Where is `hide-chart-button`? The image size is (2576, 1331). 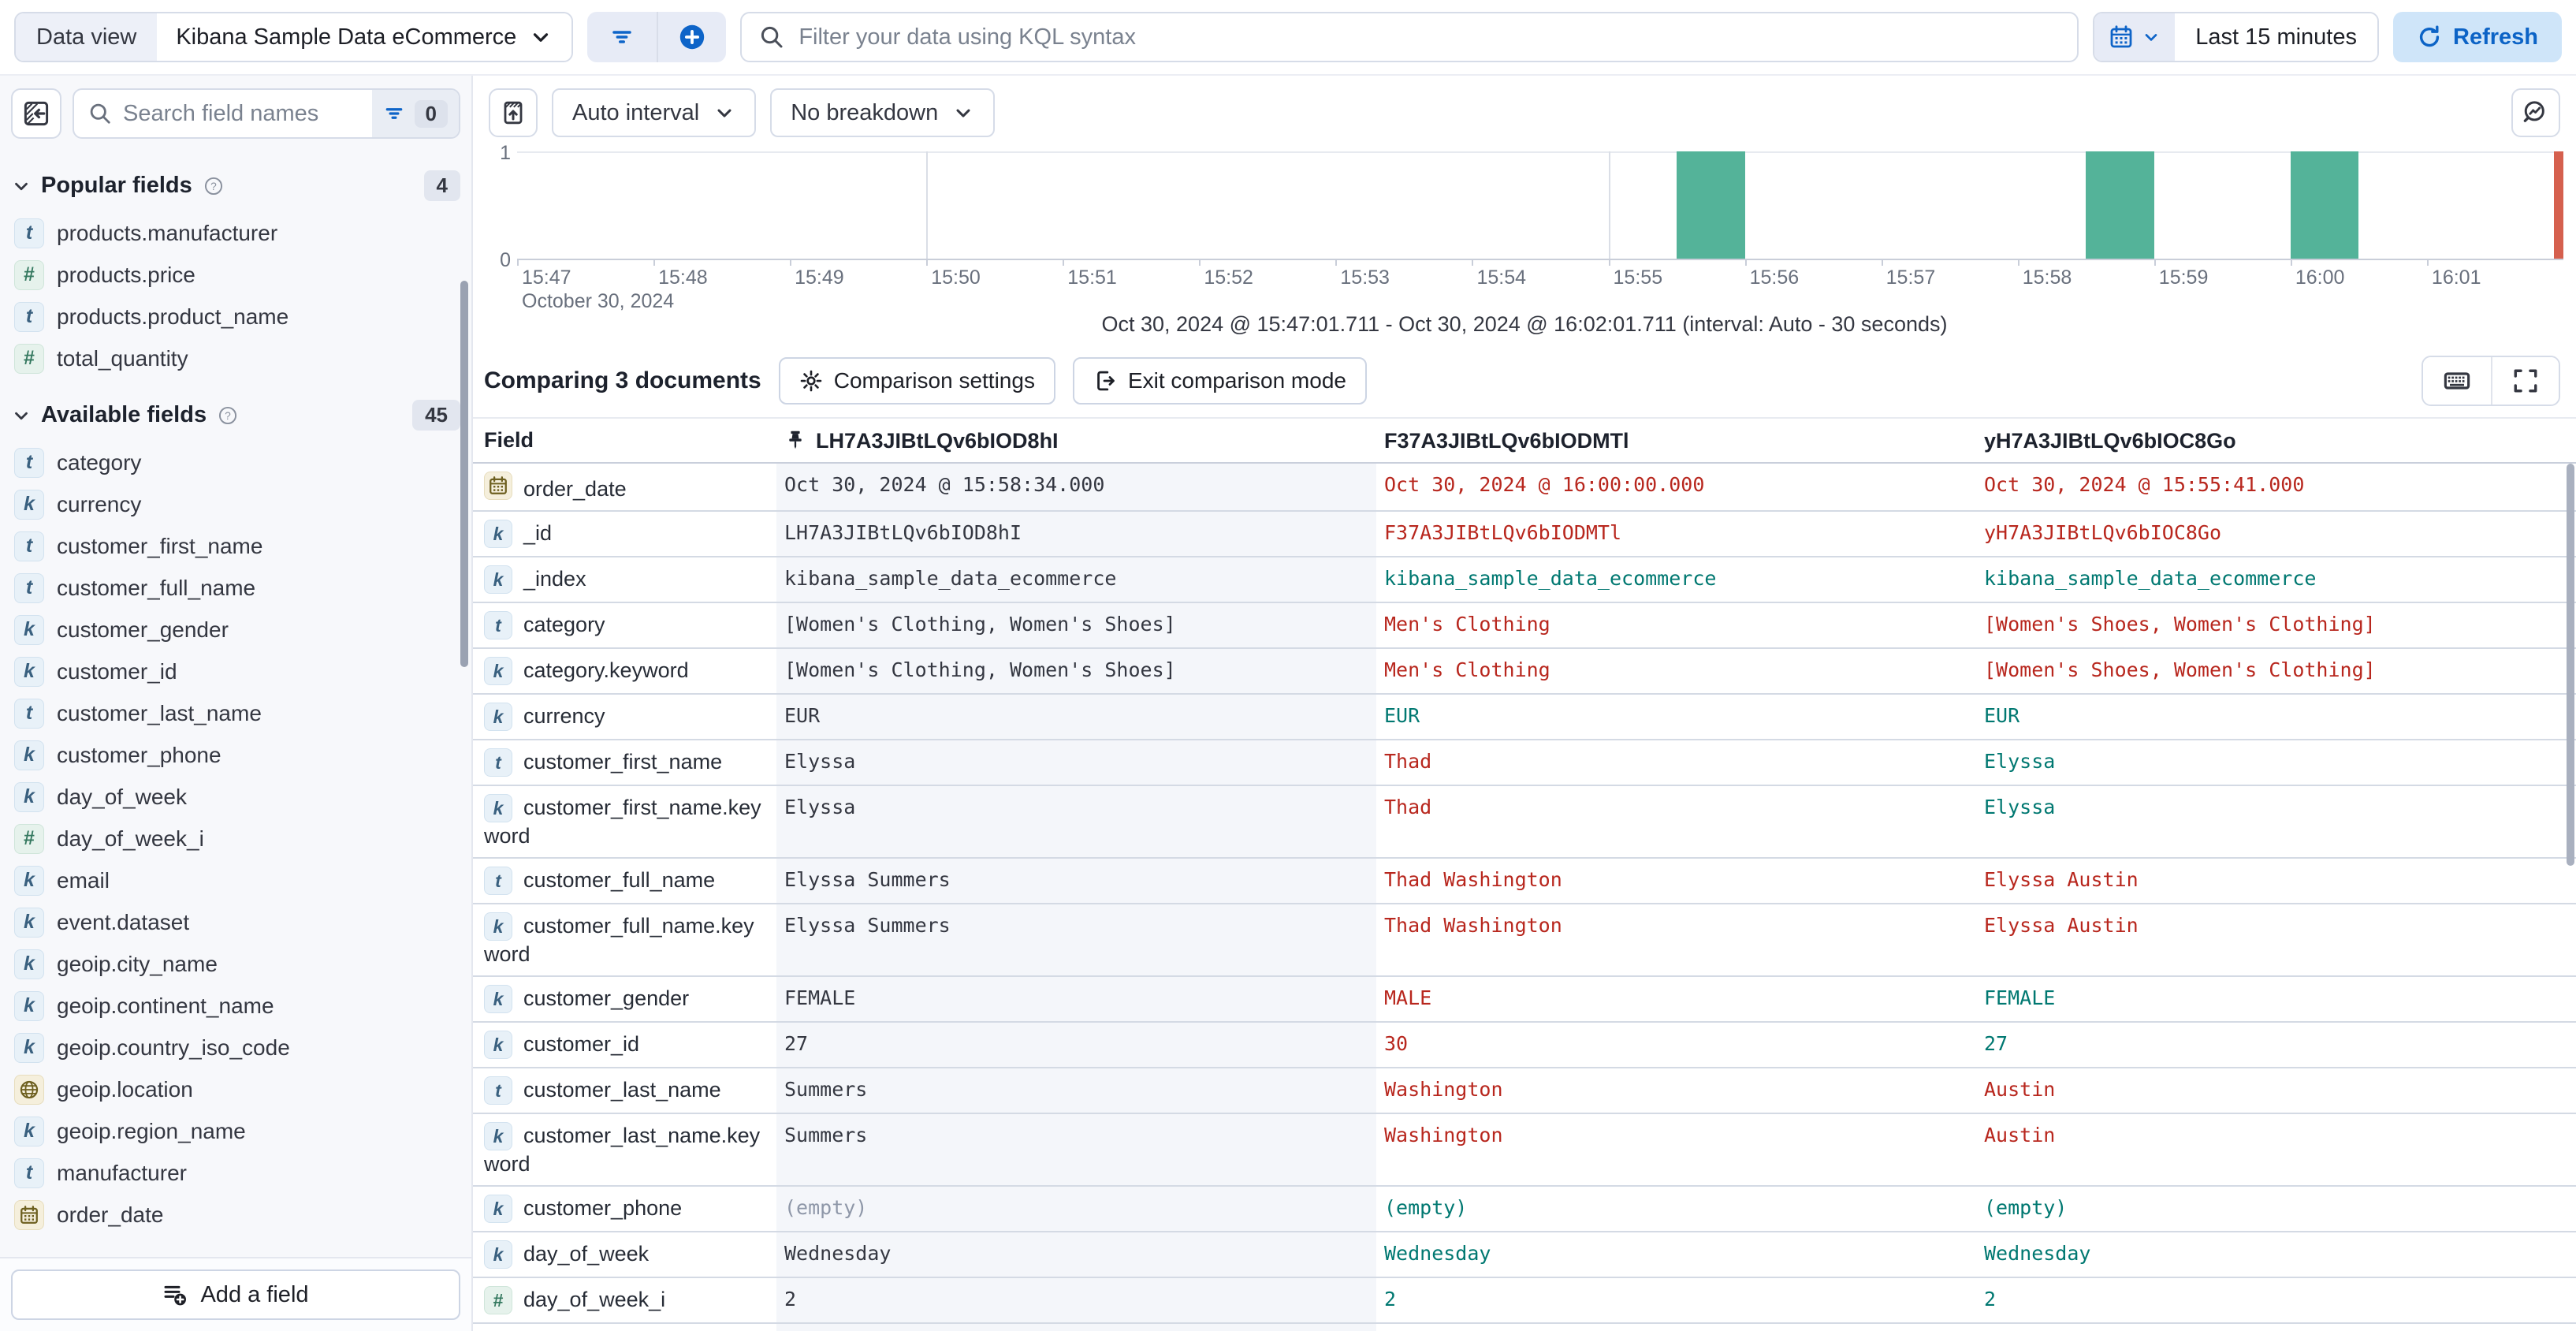
hide-chart-button is located at coordinates (513, 112).